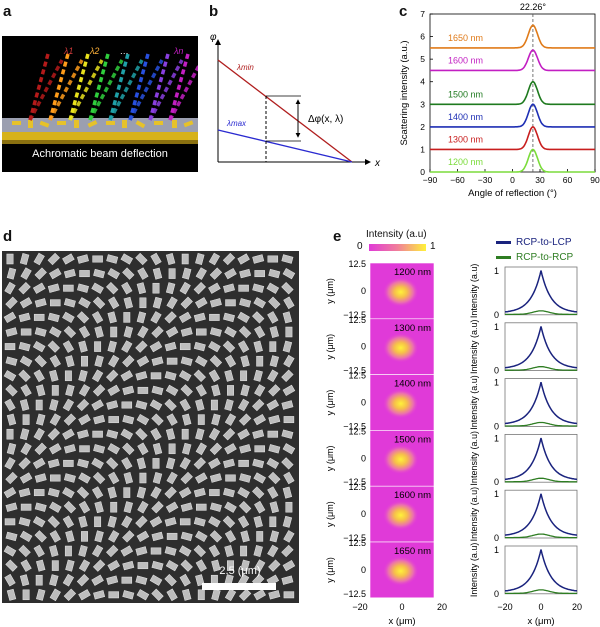 This screenshot has width=600, height=627. I want to click on profile-x-axis-label: x (μm), so click(540, 621).